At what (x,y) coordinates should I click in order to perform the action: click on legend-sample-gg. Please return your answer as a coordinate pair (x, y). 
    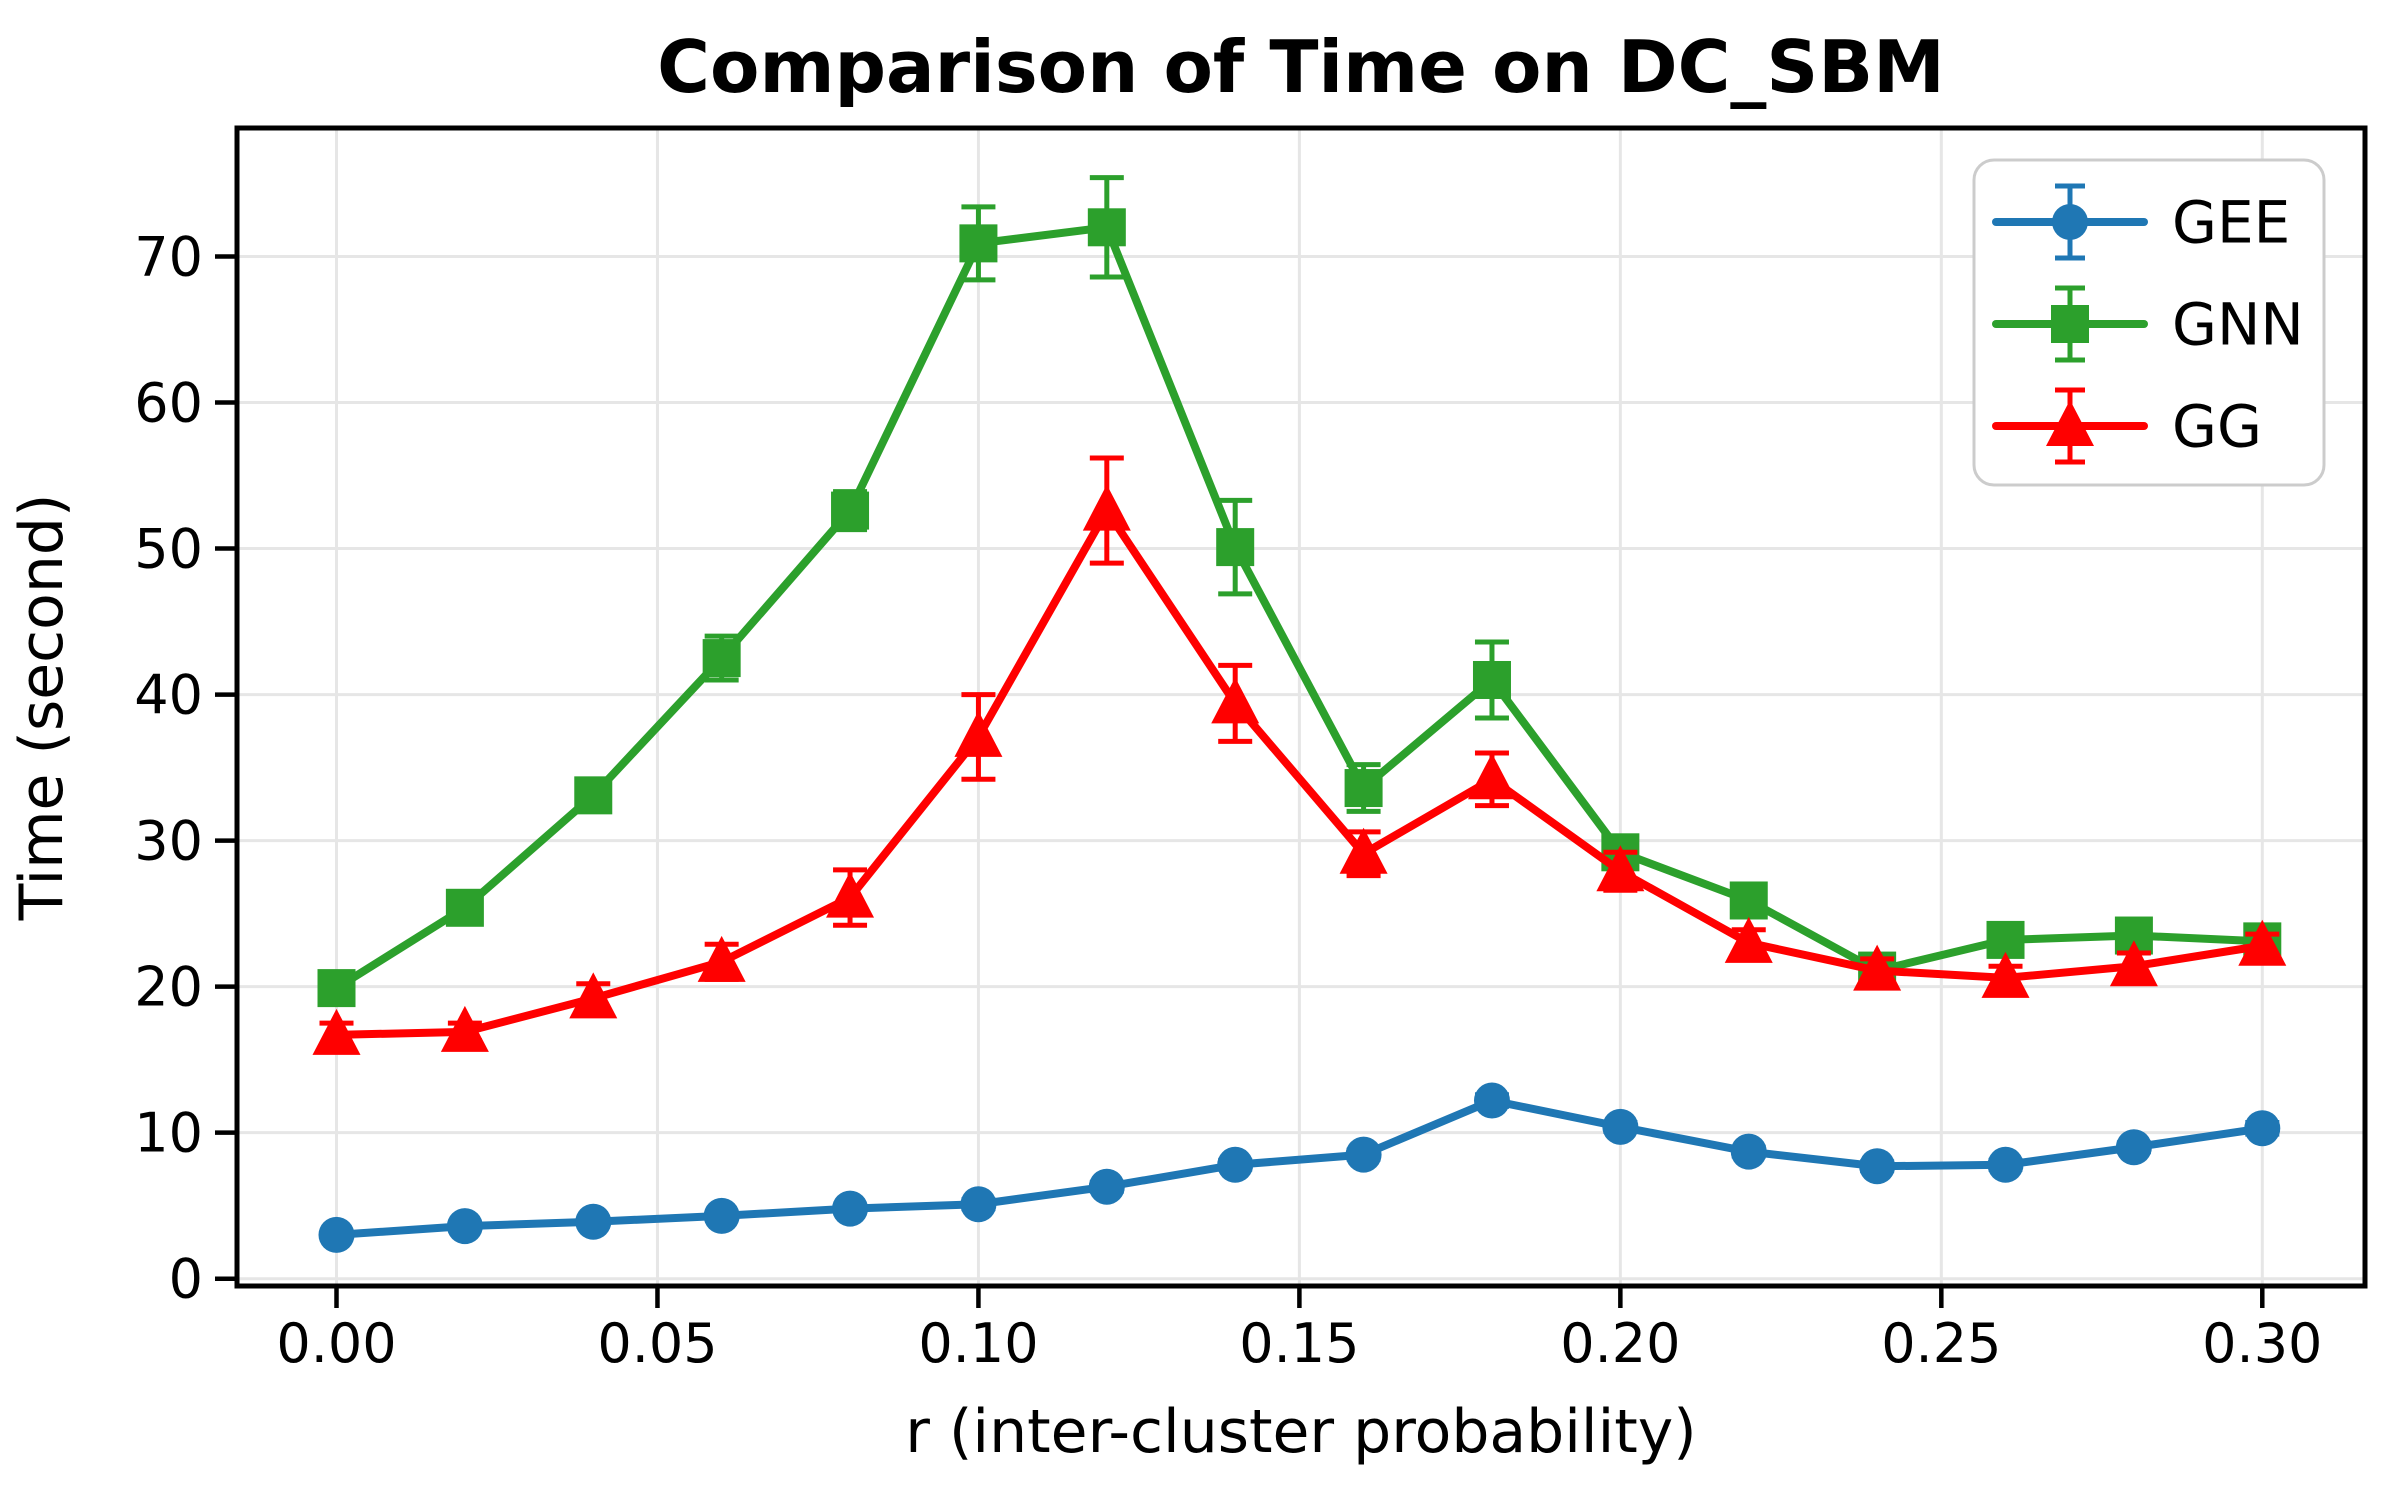
    Looking at the image, I should click on (2070, 426).